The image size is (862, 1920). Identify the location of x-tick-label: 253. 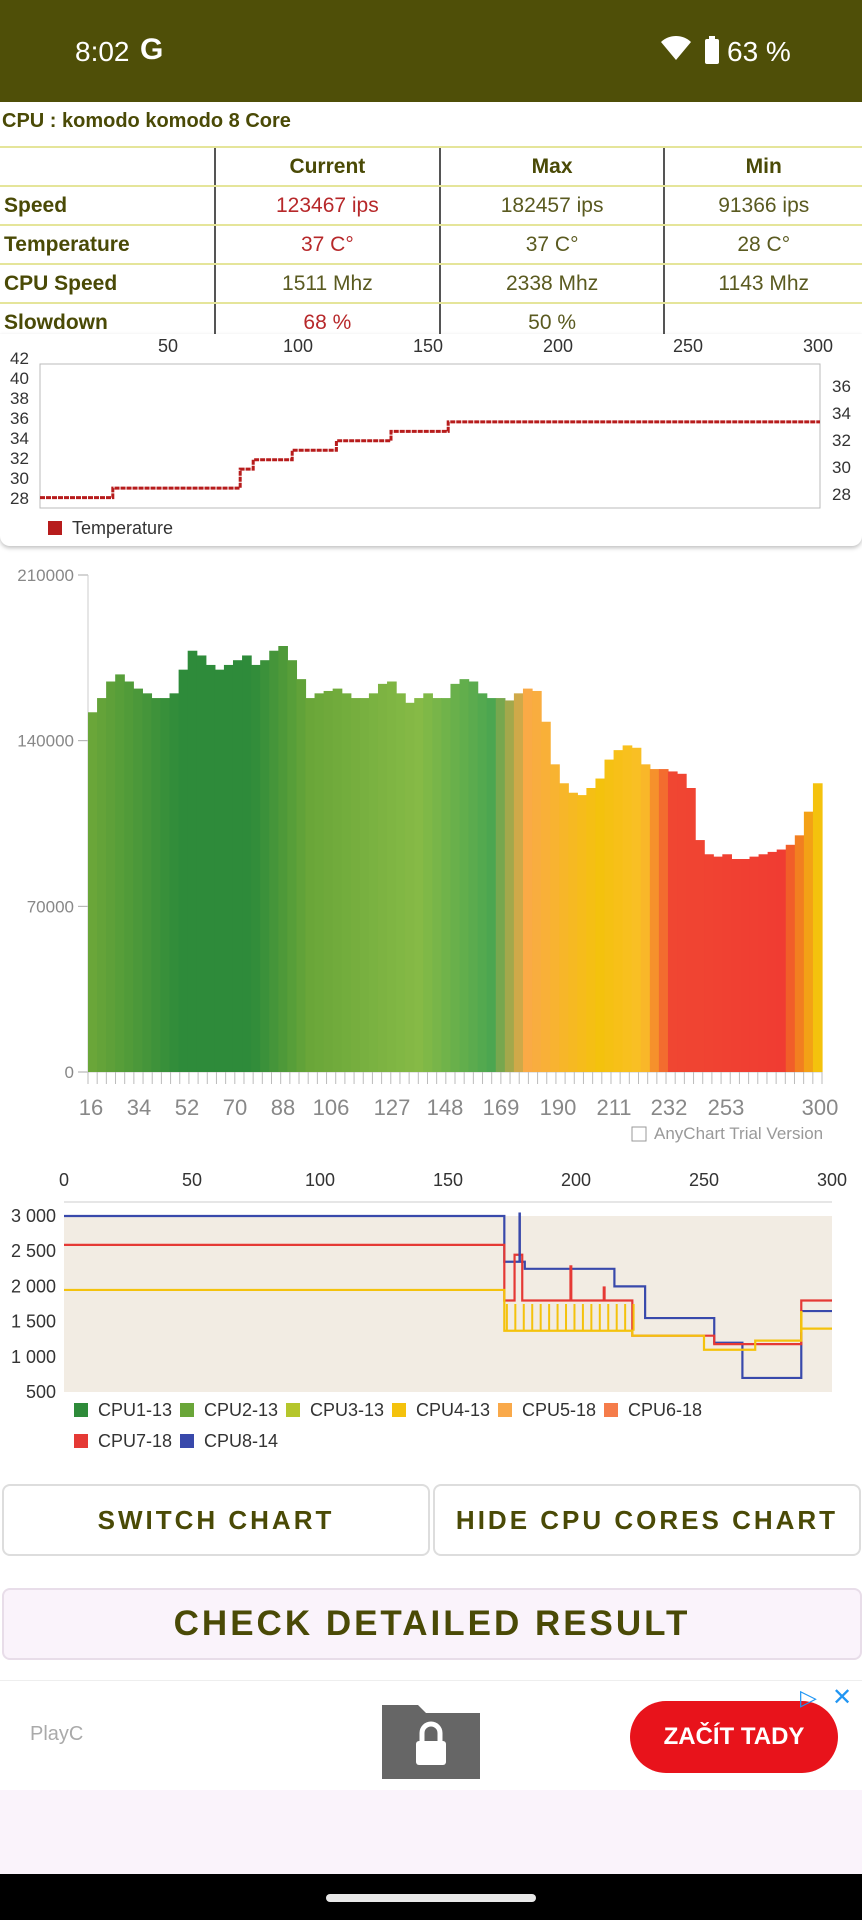
(726, 1107).